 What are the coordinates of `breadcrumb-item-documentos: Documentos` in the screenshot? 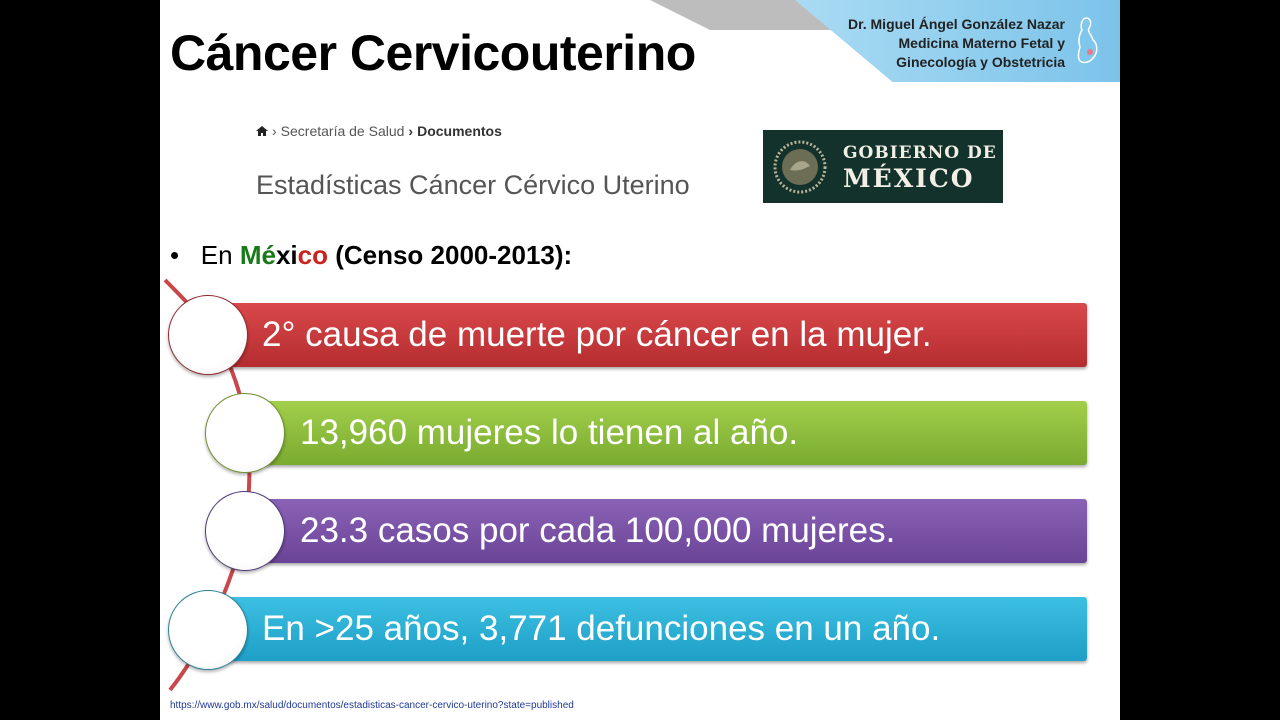 It's located at (459, 131).